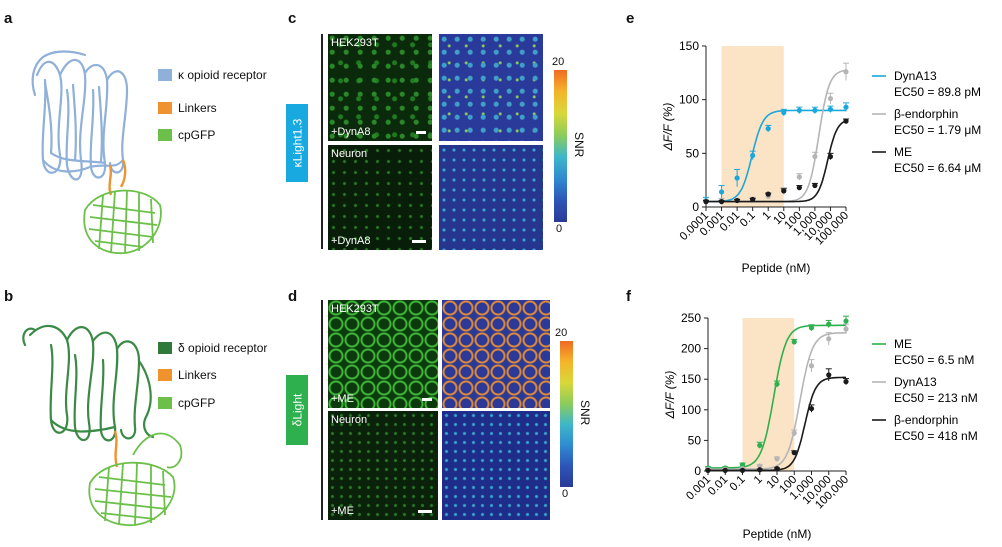 The height and width of the screenshot is (547, 1002). Describe the element at coordinates (187, 108) in the screenshot. I see `legend-a-linkers: Linkers` at that location.